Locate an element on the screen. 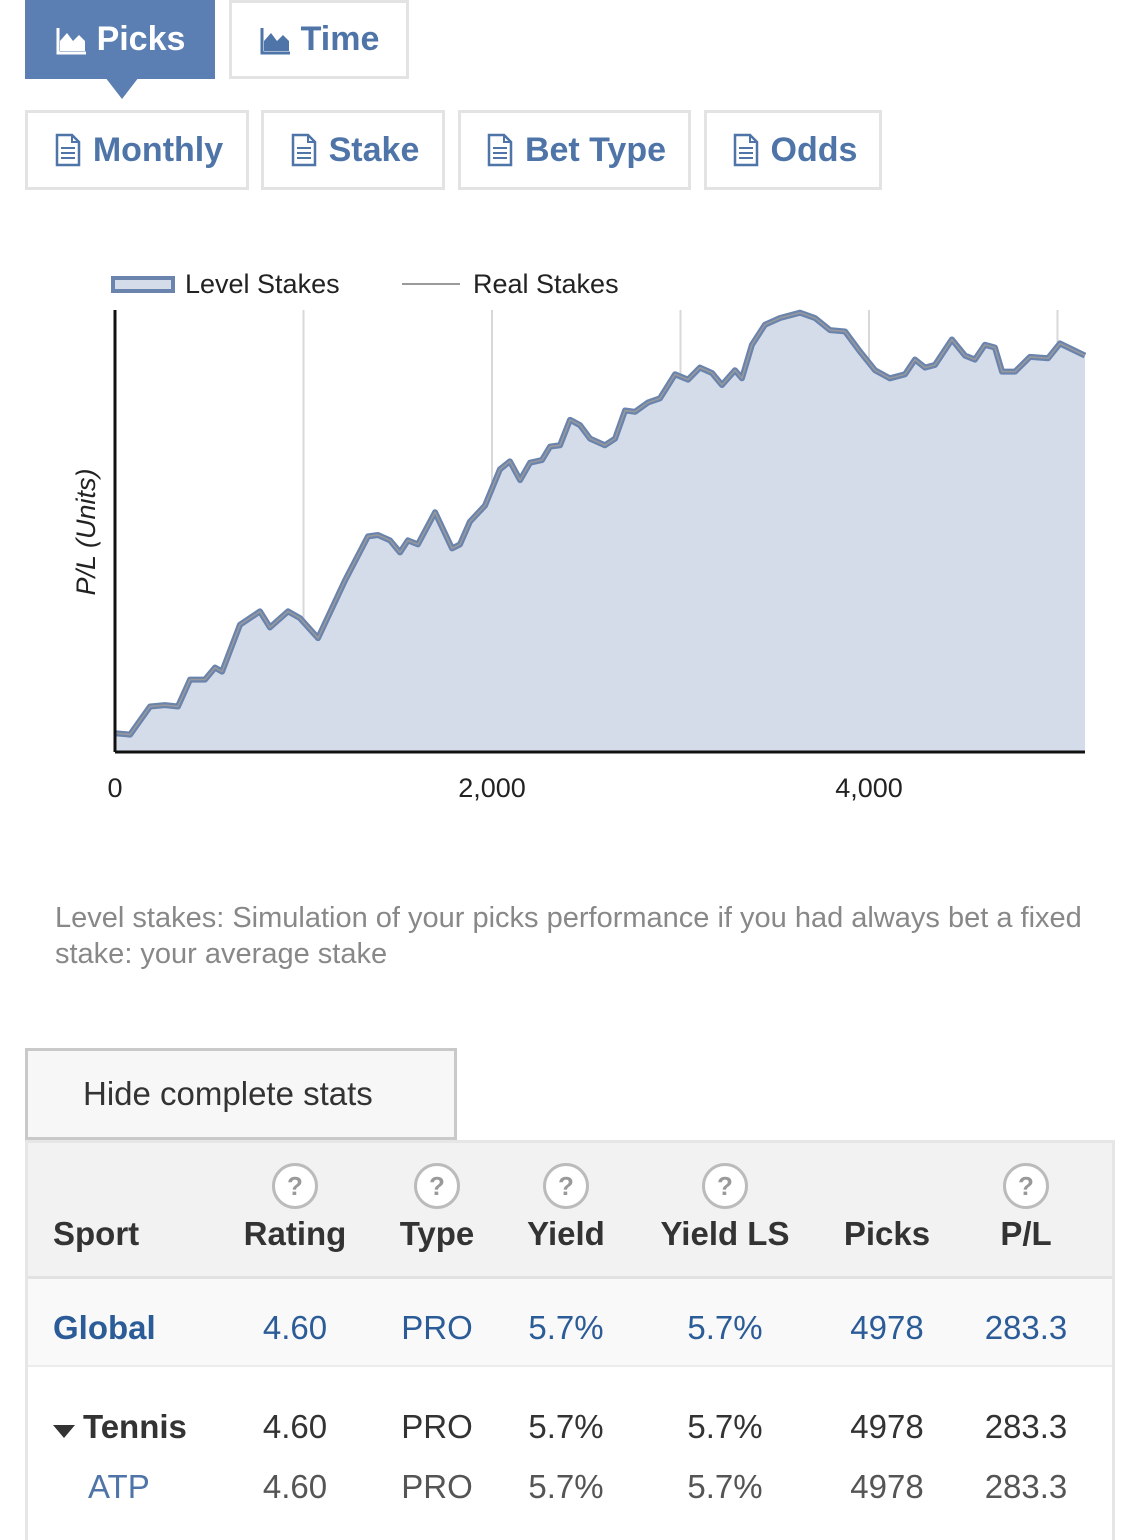 Image resolution: width=1138 pixels, height=1540 pixels. report-label: Monthly is located at coordinates (158, 149).